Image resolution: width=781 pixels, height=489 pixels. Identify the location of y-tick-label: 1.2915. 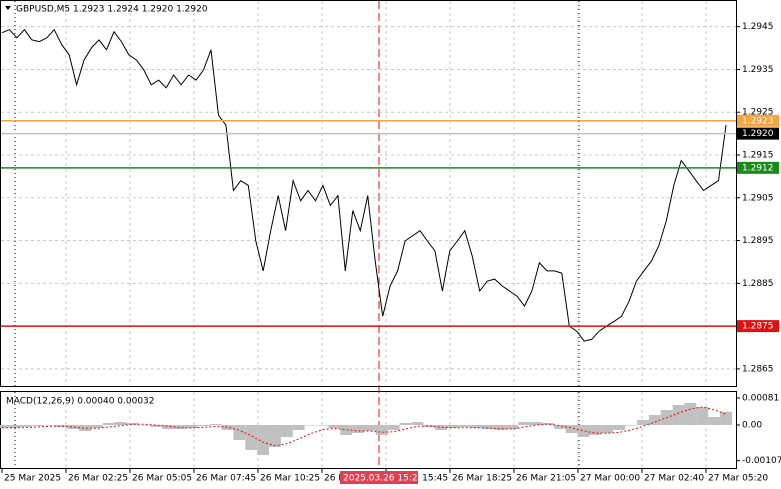
(758, 156).